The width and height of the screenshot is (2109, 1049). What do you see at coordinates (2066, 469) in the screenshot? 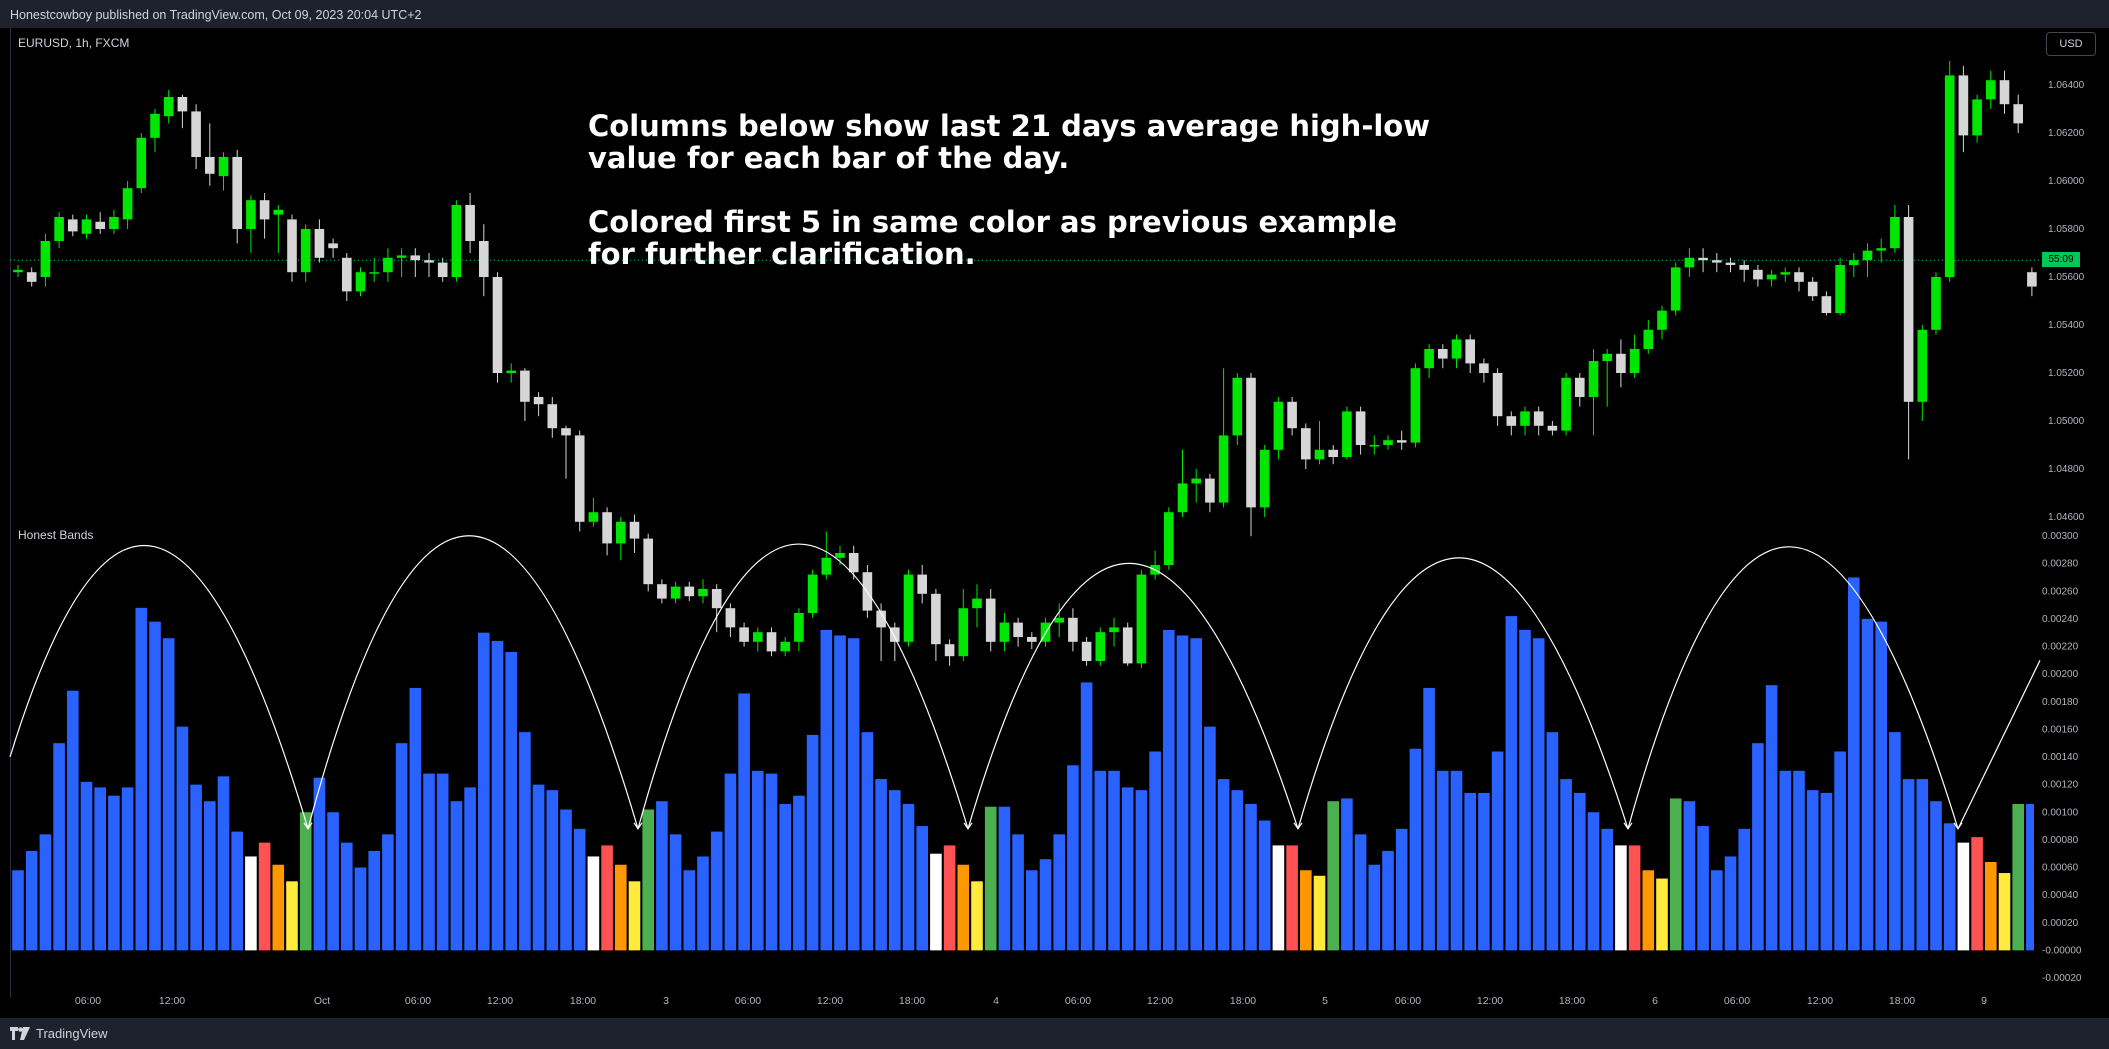
I see `price-axis-tick: 1.04800` at bounding box center [2066, 469].